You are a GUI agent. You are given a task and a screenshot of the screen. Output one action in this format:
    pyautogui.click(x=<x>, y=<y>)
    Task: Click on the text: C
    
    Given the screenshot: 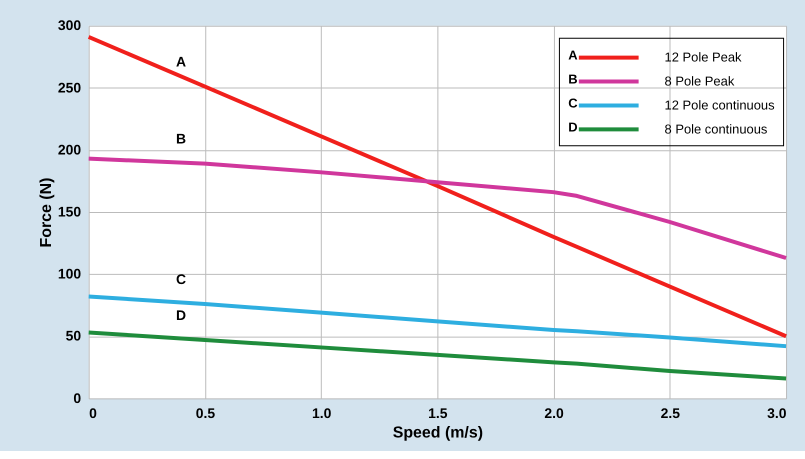 What is the action you would take?
    pyautogui.click(x=573, y=102)
    